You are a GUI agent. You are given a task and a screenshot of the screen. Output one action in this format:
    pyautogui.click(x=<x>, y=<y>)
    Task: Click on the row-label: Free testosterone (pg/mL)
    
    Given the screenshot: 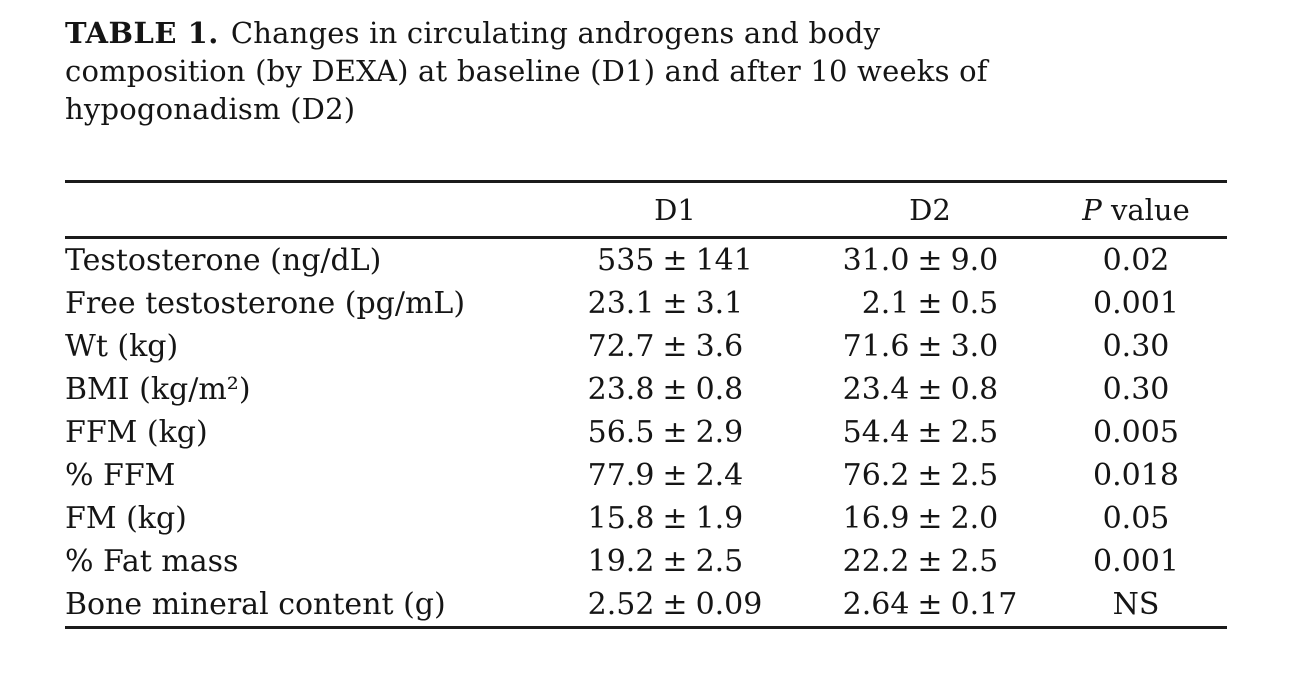 What is the action you would take?
    pyautogui.click(x=265, y=303)
    